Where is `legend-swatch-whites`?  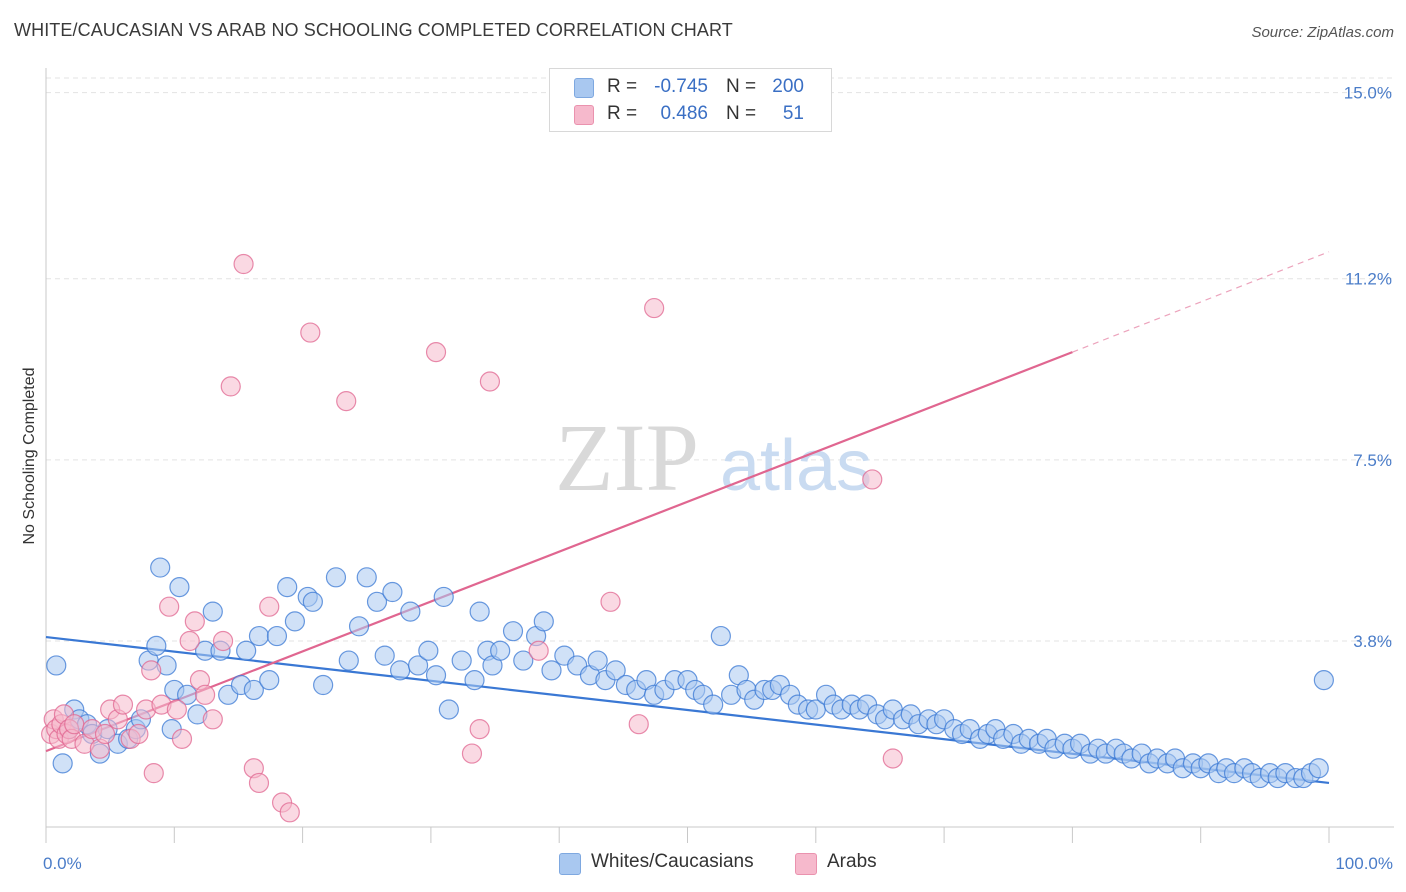
legend-swatch-whites is located at coordinates (584, 88).